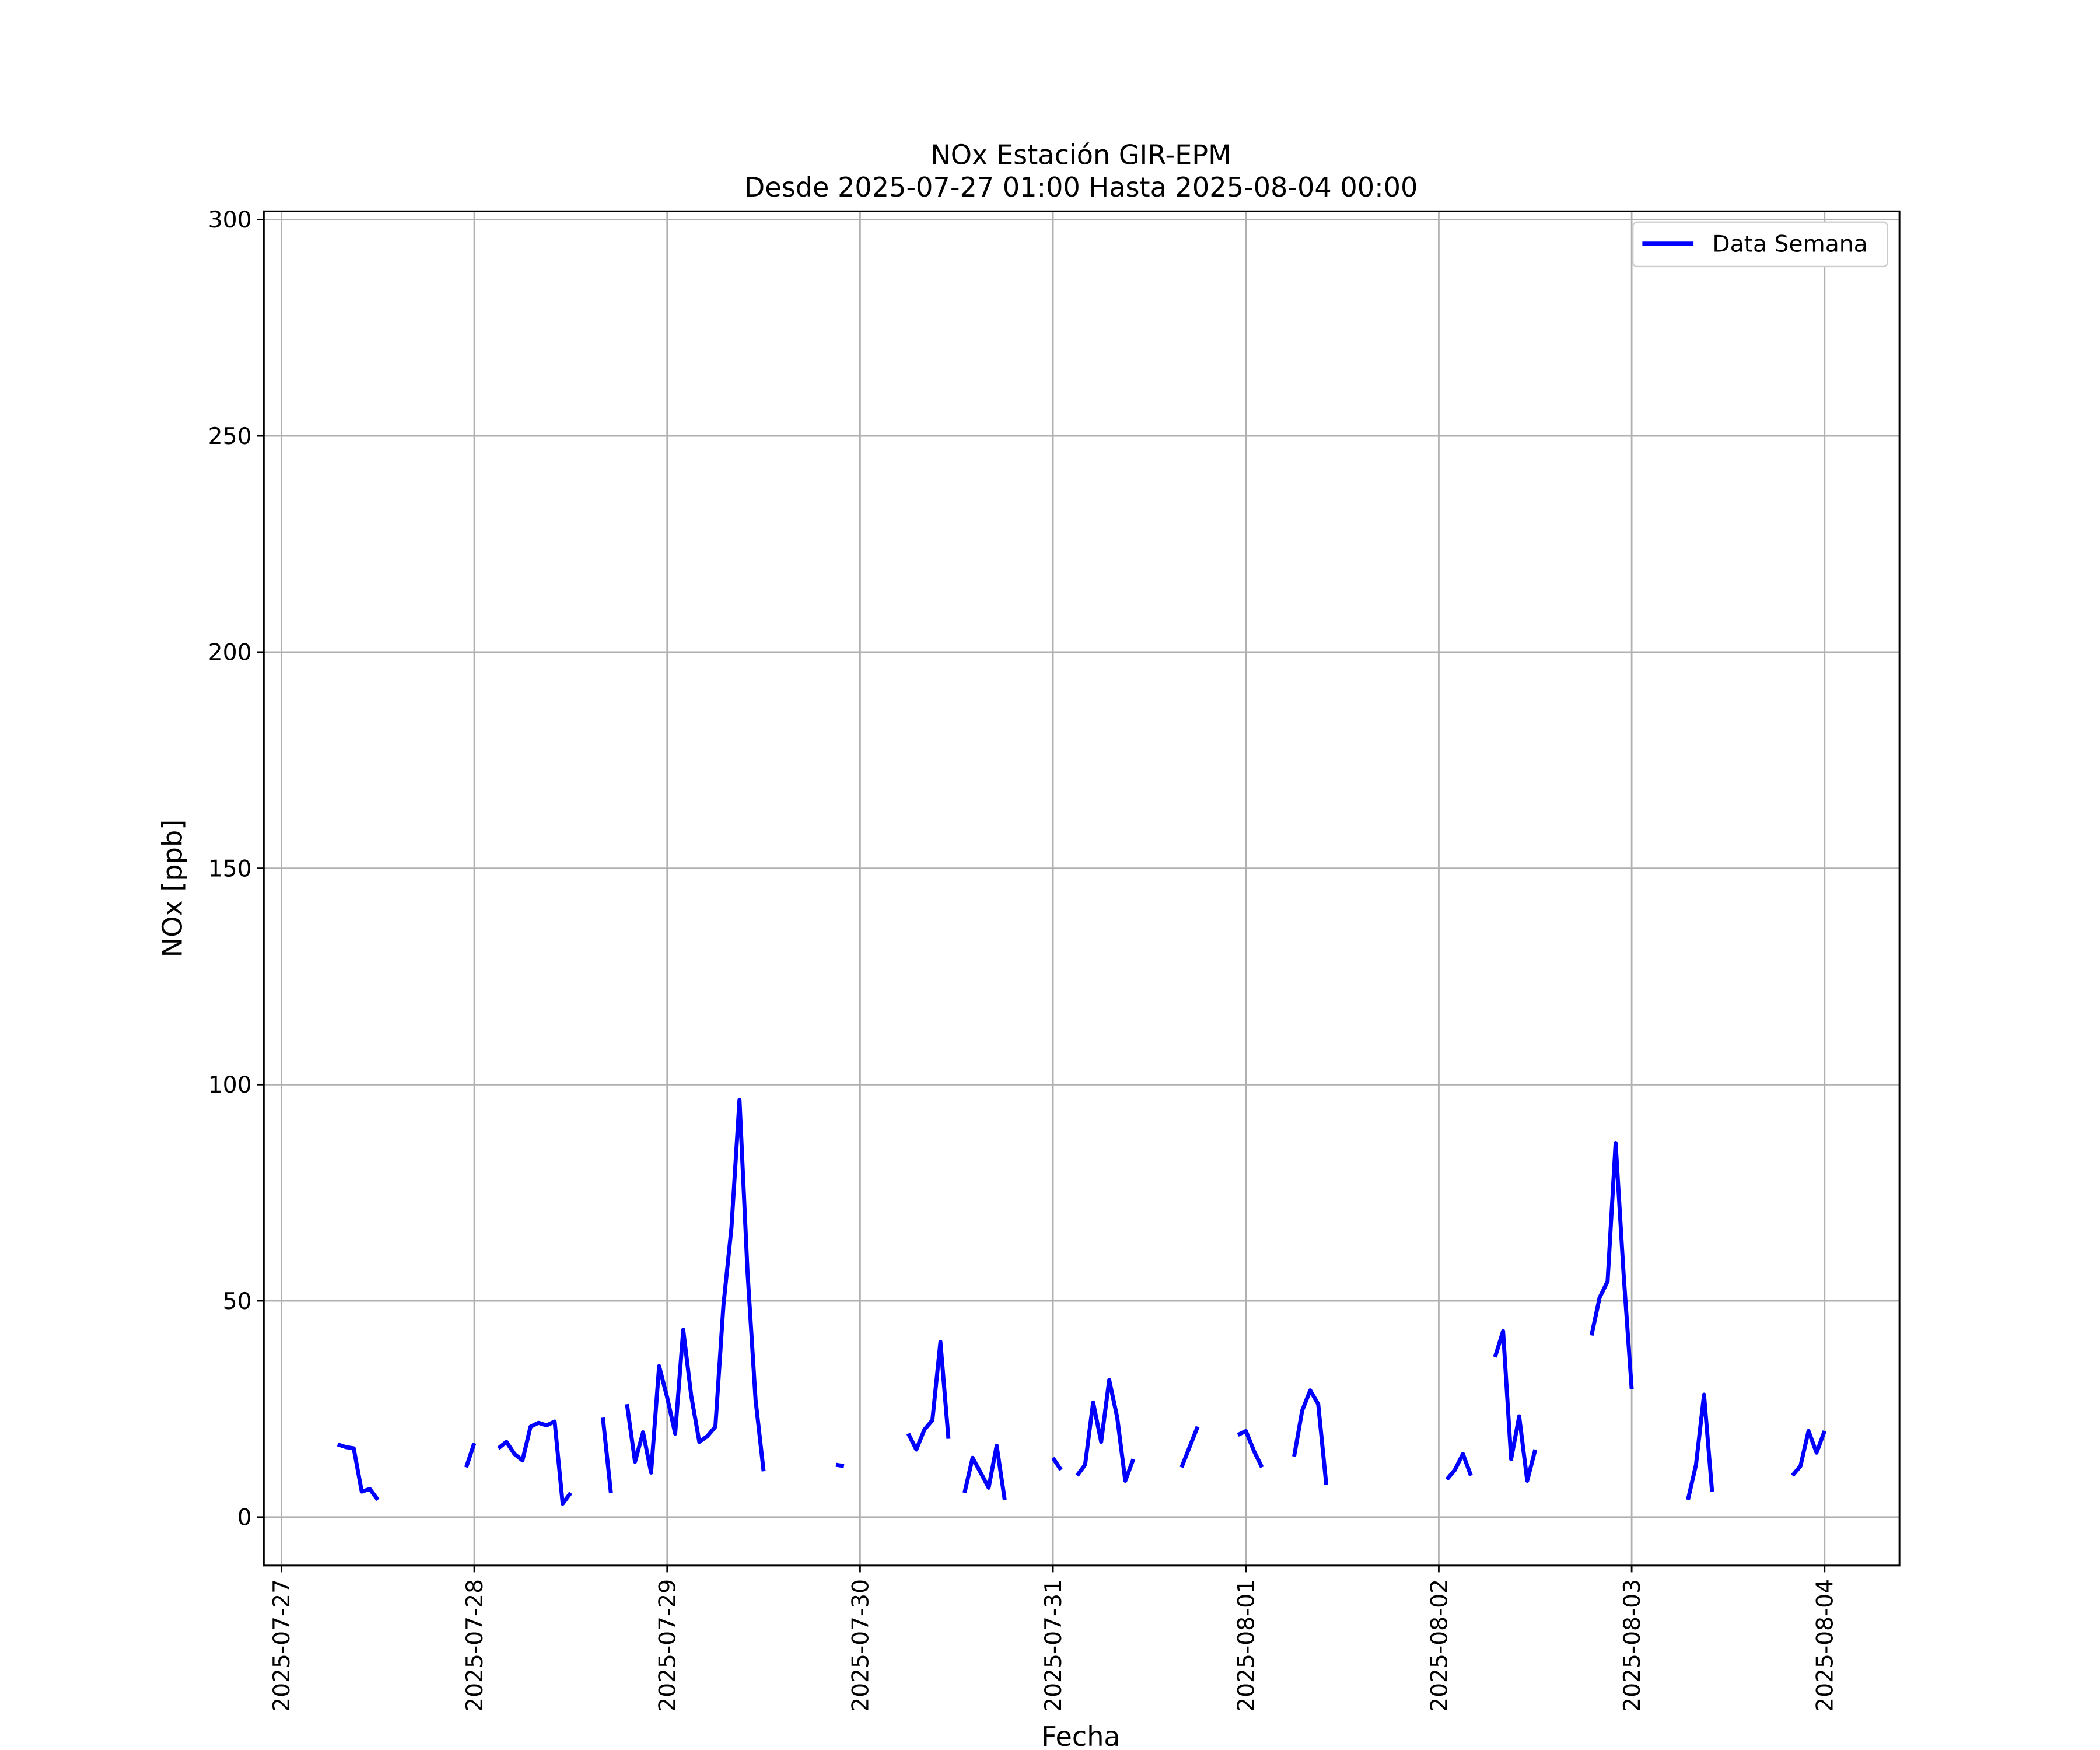  Describe the element at coordinates (1080, 1735) in the screenshot. I see `x-axis-label: Fecha` at that location.